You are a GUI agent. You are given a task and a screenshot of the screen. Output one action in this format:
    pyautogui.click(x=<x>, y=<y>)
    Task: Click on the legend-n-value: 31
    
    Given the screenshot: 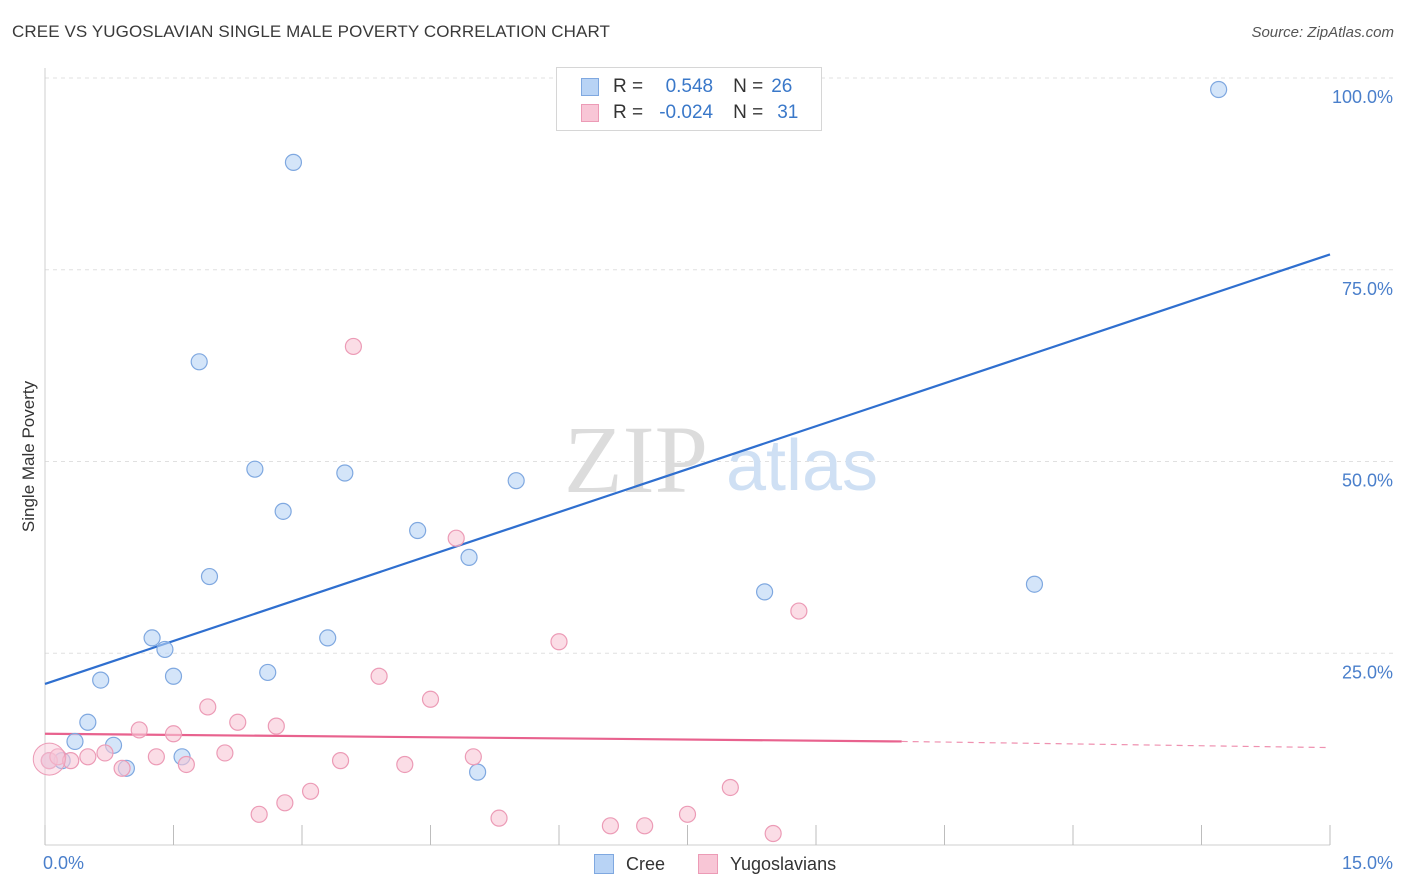 What is the action you would take?
    pyautogui.click(x=788, y=112)
    